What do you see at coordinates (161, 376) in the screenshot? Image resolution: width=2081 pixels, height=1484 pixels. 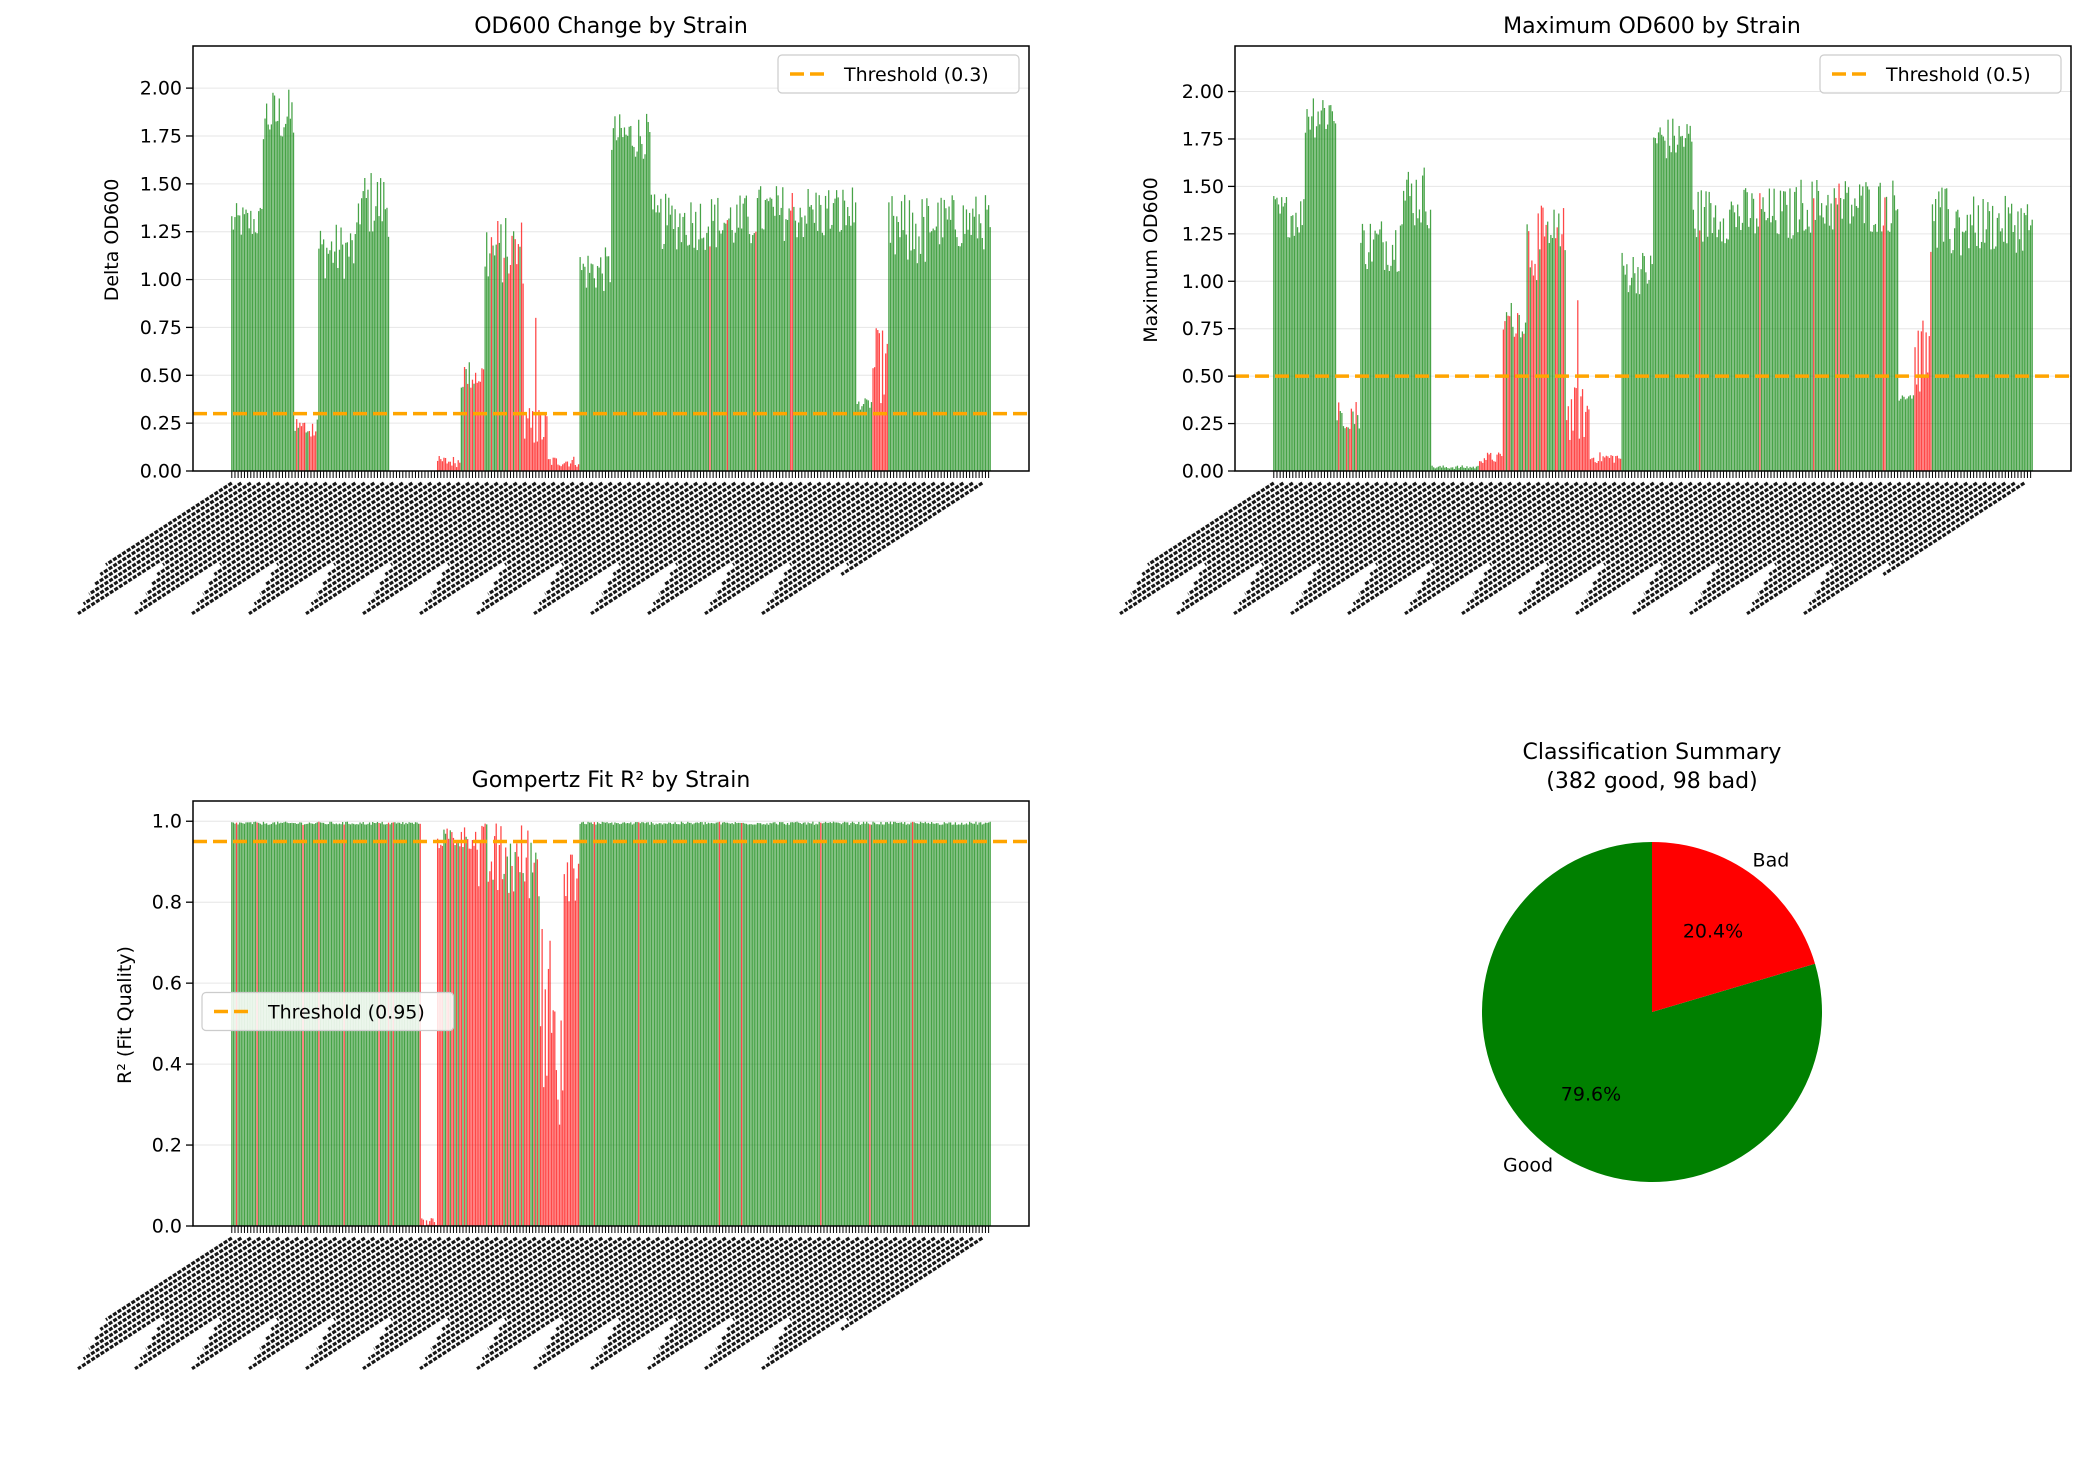 I see `y-tick-label: 0.50` at bounding box center [161, 376].